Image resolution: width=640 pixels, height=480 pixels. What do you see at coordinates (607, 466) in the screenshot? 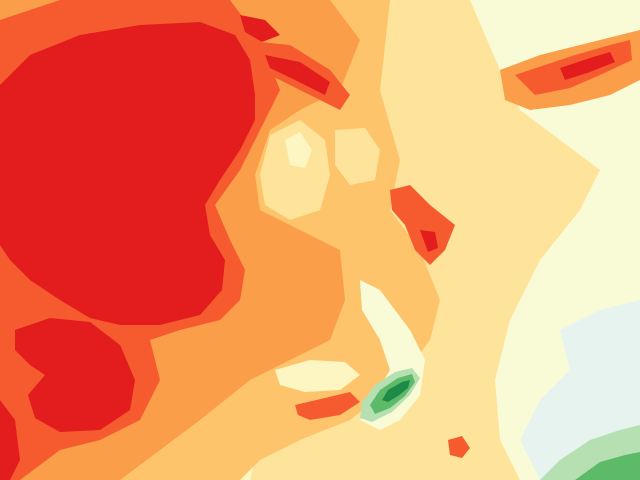
I see `map-region-southeast-green-dark` at bounding box center [607, 466].